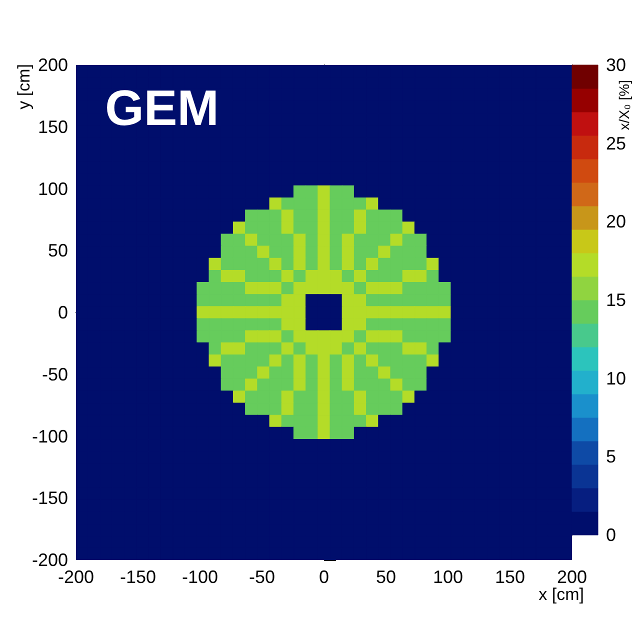 This screenshot has width=633, height=620. I want to click on y-tick-label: 0, so click(63, 312).